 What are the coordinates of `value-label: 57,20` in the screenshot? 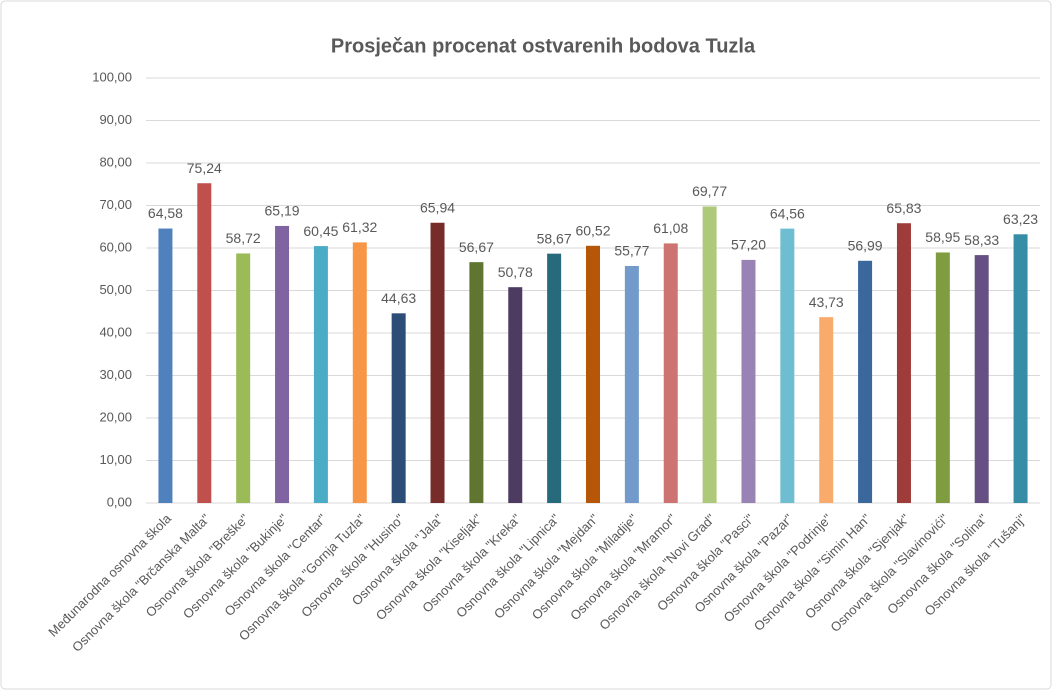 It's located at (748, 245).